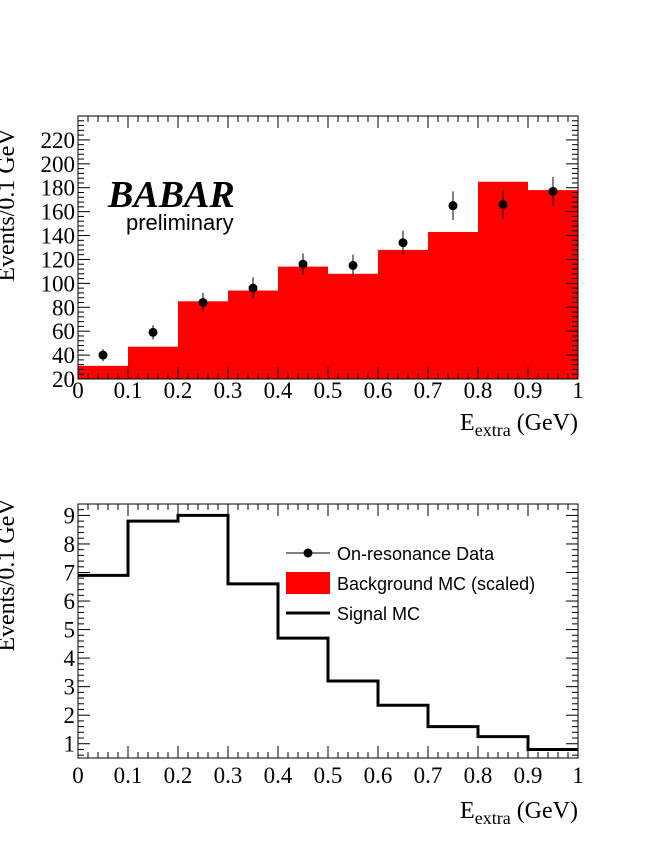  I want to click on bottom-x-axis-title: Eextra (GeV), so click(519, 813).